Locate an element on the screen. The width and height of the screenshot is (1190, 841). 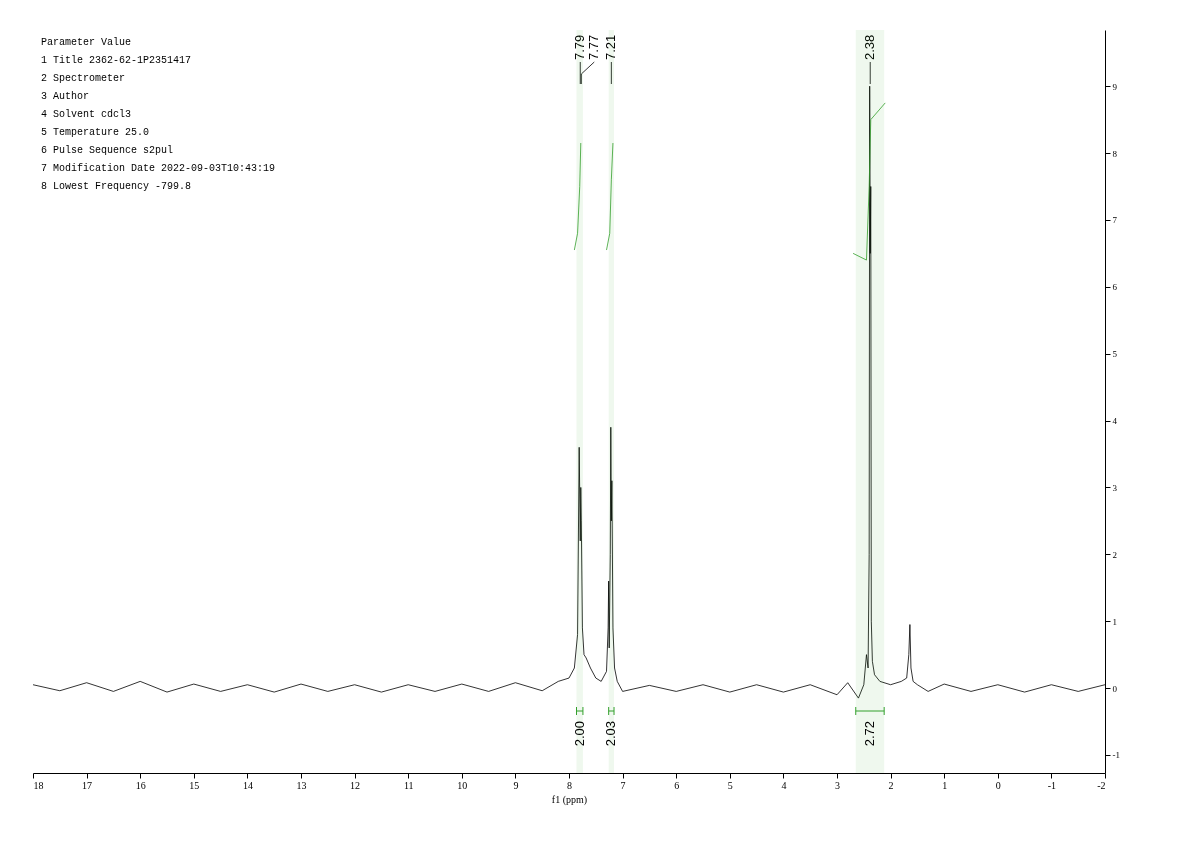
x-axis-title: f1 (ppm) is located at coordinates (569, 799).